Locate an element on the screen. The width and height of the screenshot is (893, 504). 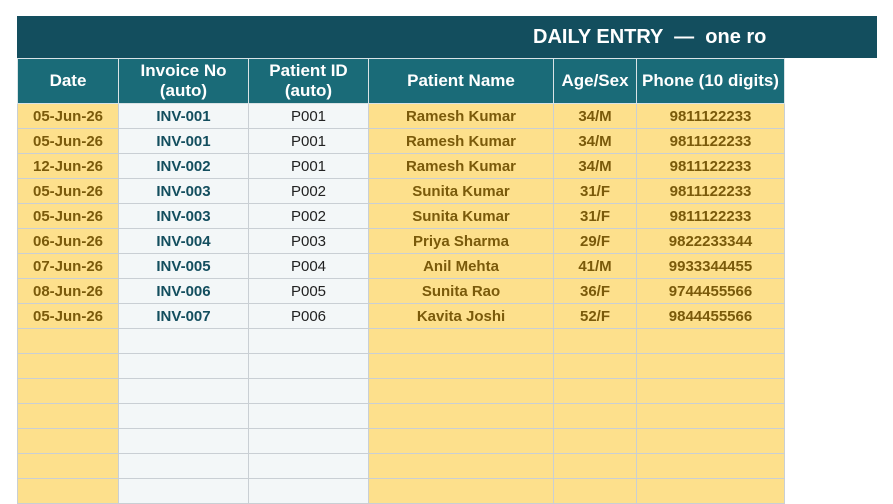
cell-date: 06-Jun-26 is located at coordinates (68, 241).